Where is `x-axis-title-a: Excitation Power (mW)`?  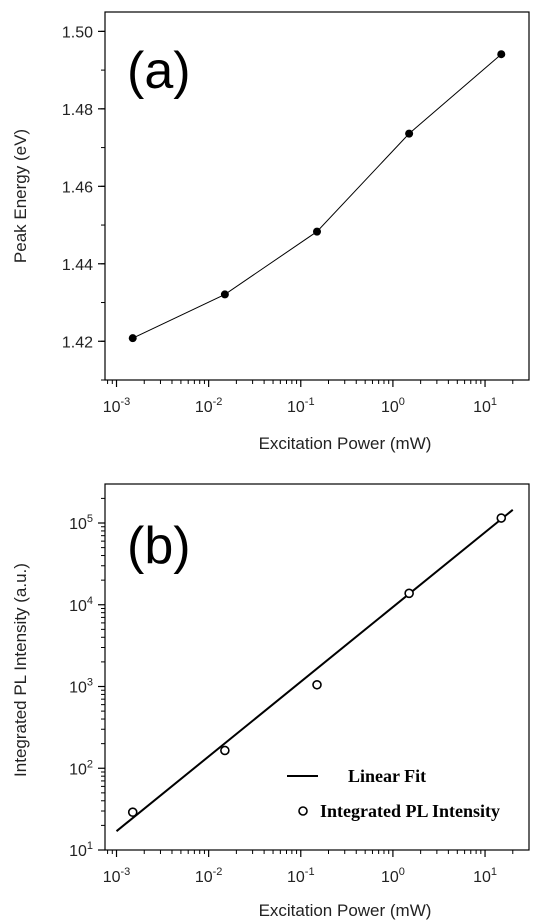 x-axis-title-a: Excitation Power (mW) is located at coordinates (345, 443).